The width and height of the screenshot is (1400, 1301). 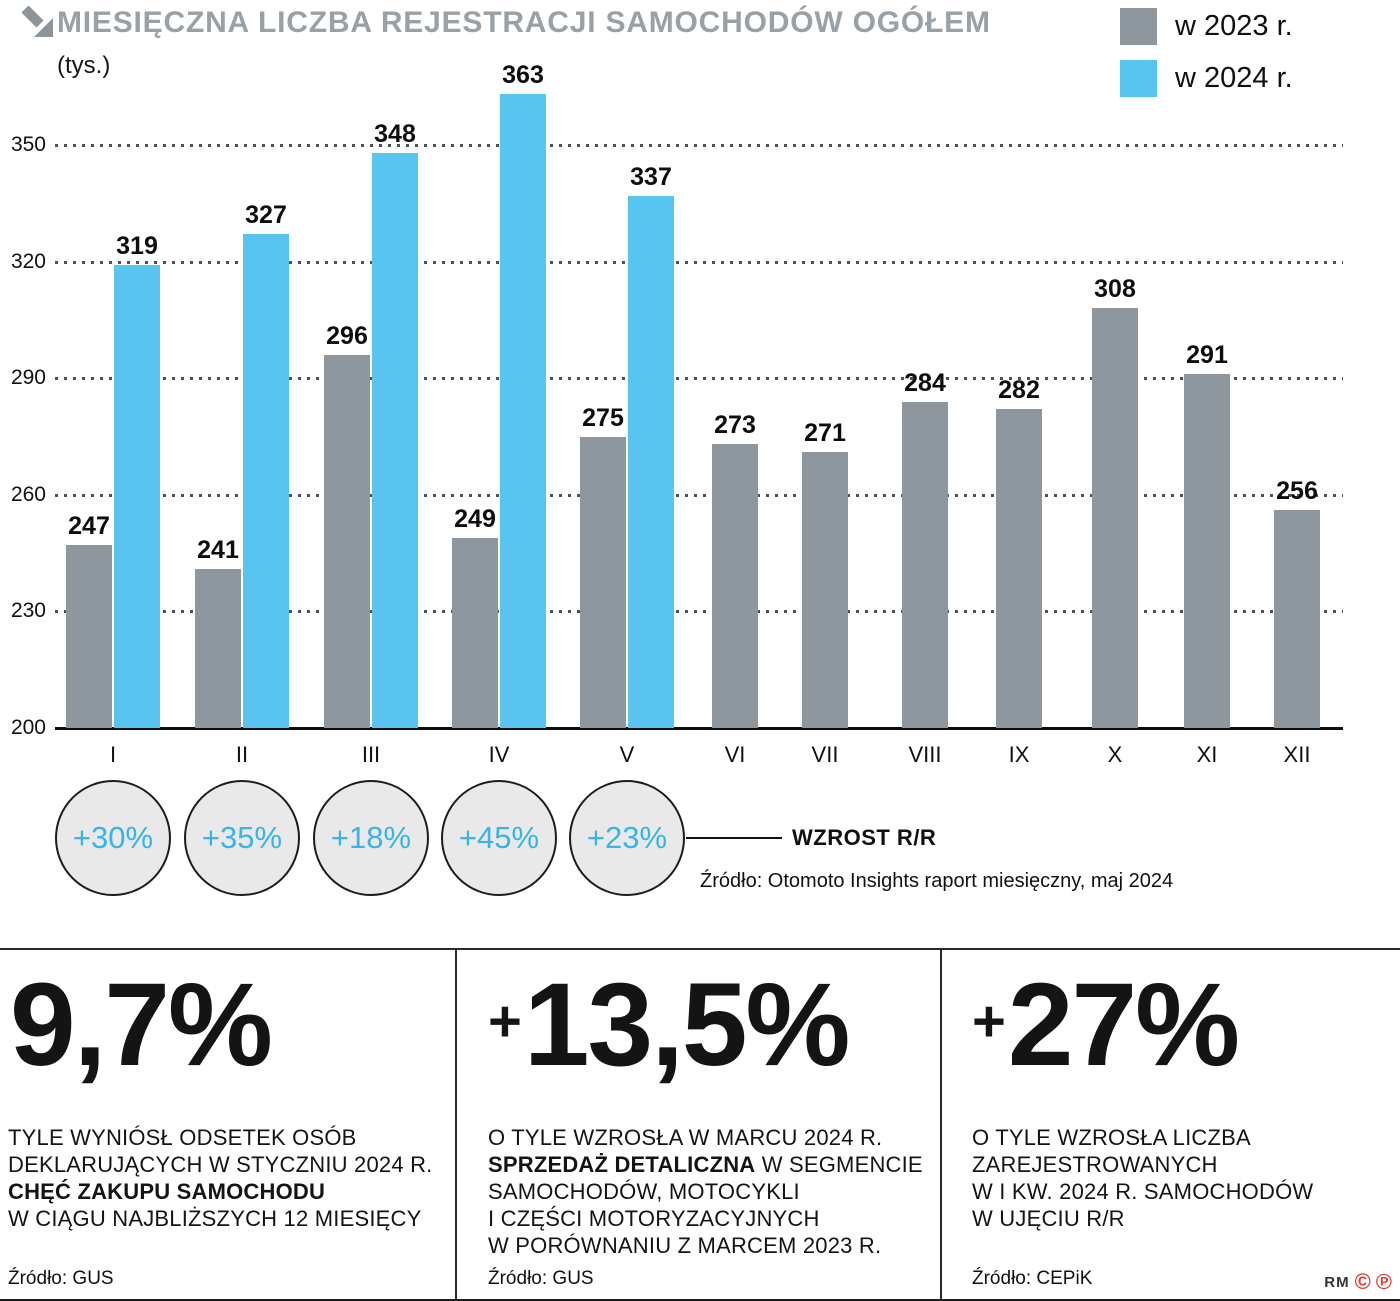 I want to click on bar-value-2023-IV: 249, so click(x=475, y=518).